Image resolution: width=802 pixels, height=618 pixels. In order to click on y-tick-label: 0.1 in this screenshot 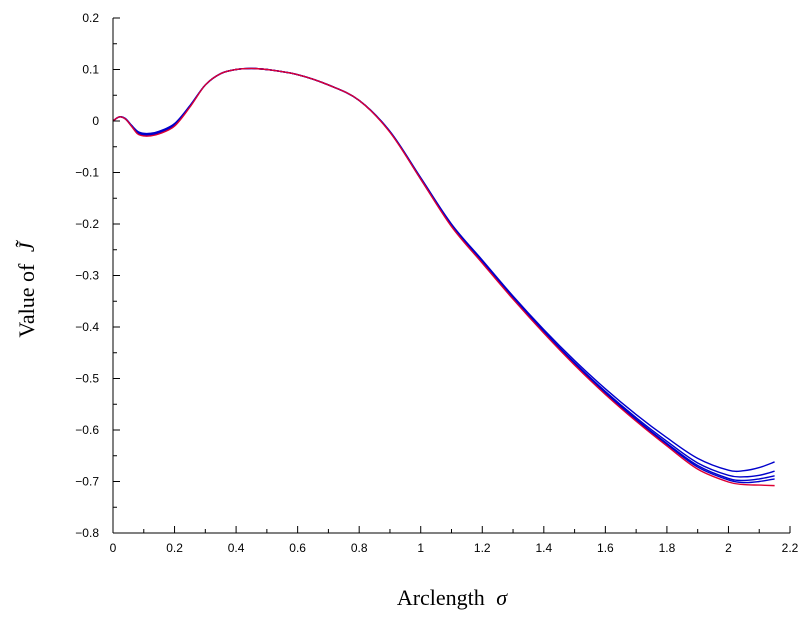, I will do `click(90, 70)`.